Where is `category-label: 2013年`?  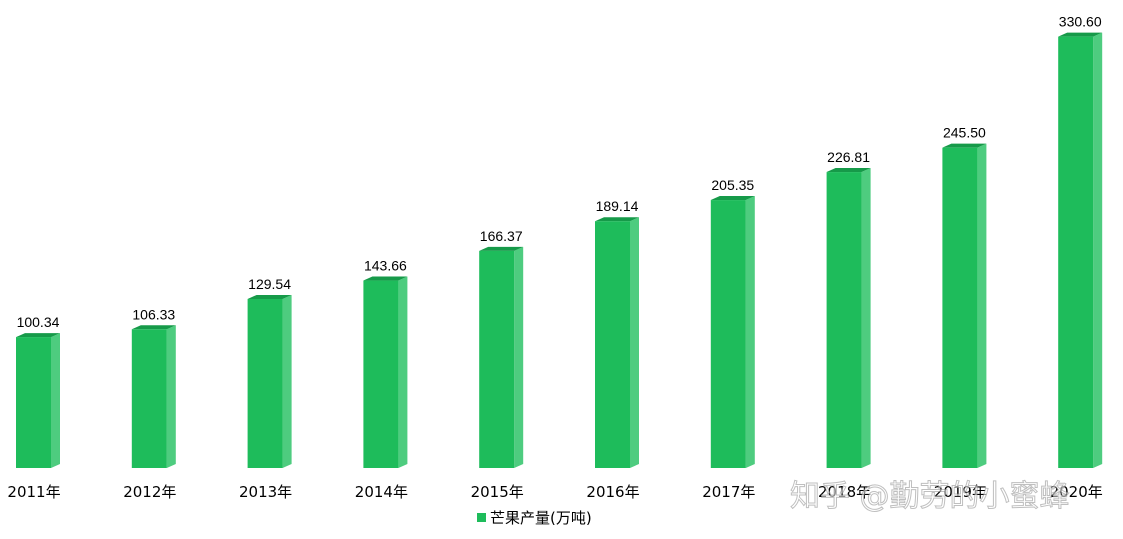 category-label: 2013年 is located at coordinates (265, 492).